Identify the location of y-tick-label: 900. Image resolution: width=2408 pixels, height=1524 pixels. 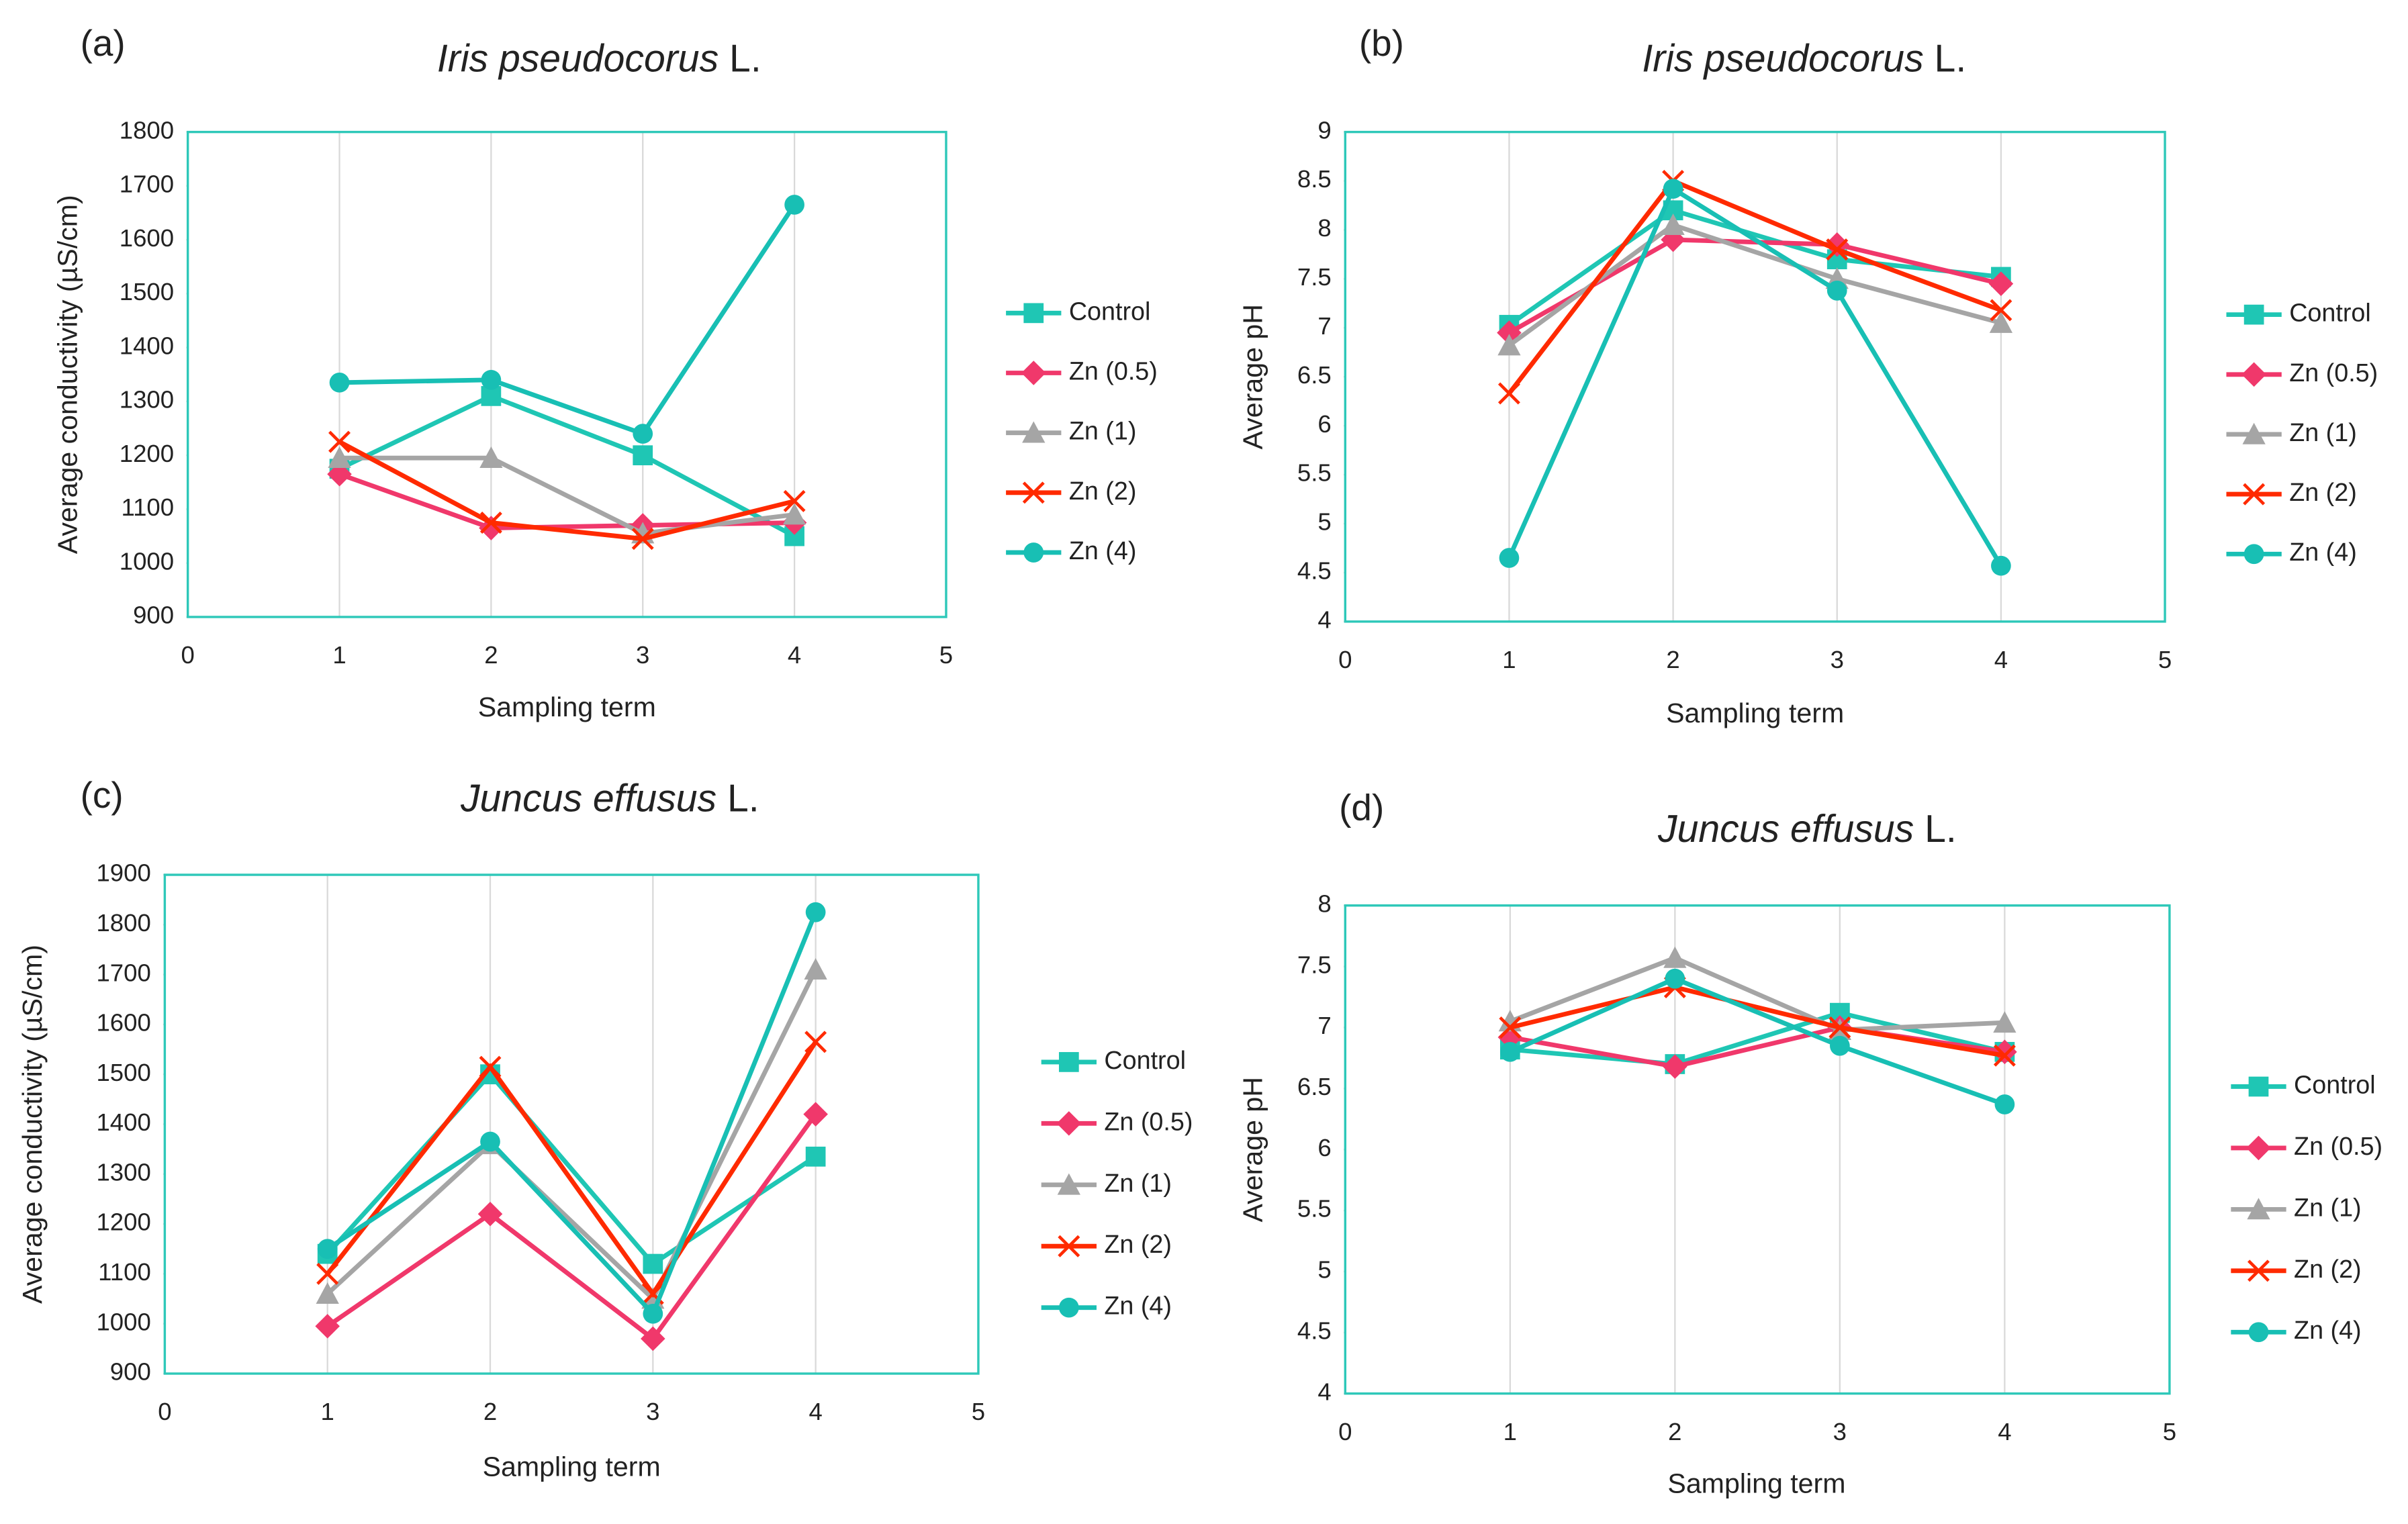
(130, 1372).